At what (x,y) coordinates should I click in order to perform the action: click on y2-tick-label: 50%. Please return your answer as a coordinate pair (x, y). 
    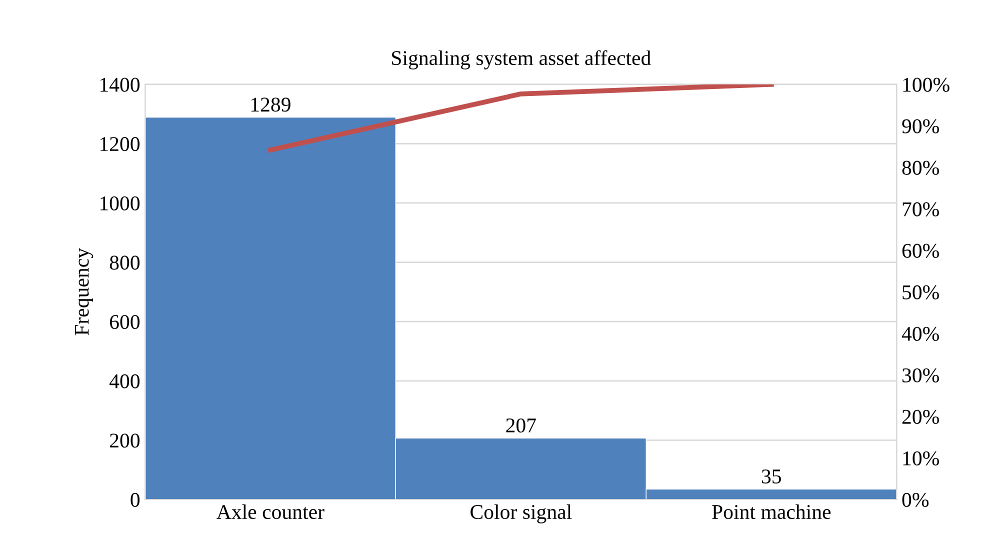
    Looking at the image, I should click on (920, 292).